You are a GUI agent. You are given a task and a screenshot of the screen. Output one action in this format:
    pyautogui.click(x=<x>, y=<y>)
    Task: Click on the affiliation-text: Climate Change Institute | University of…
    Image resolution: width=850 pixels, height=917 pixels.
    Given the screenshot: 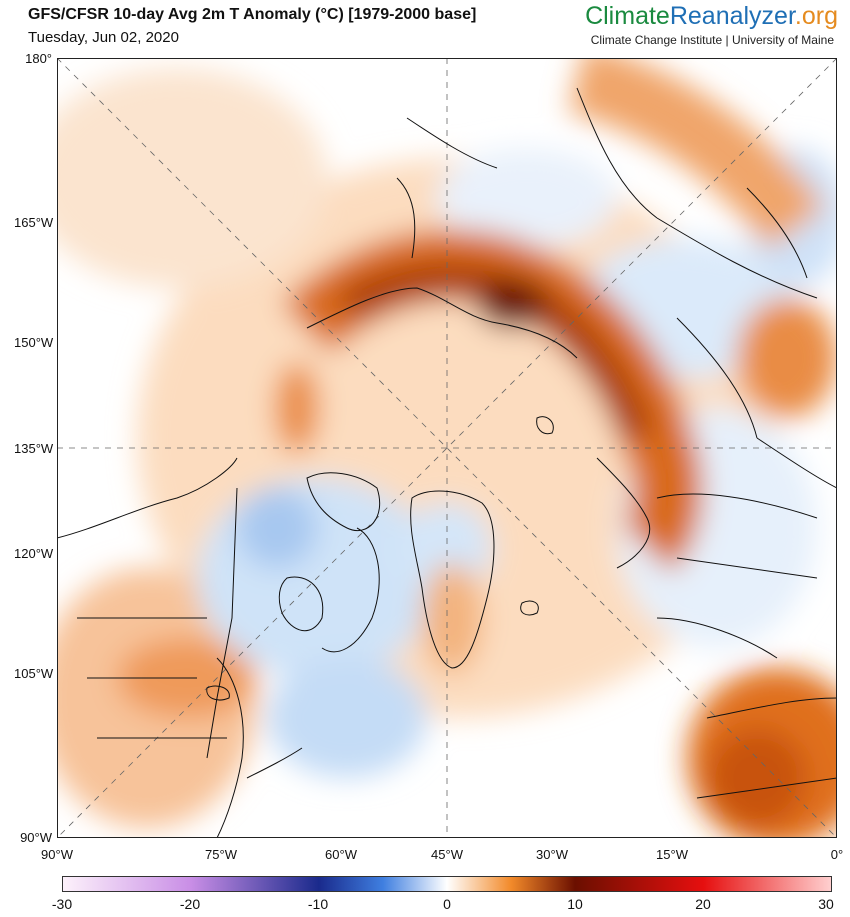 What is the action you would take?
    pyautogui.click(x=712, y=40)
    